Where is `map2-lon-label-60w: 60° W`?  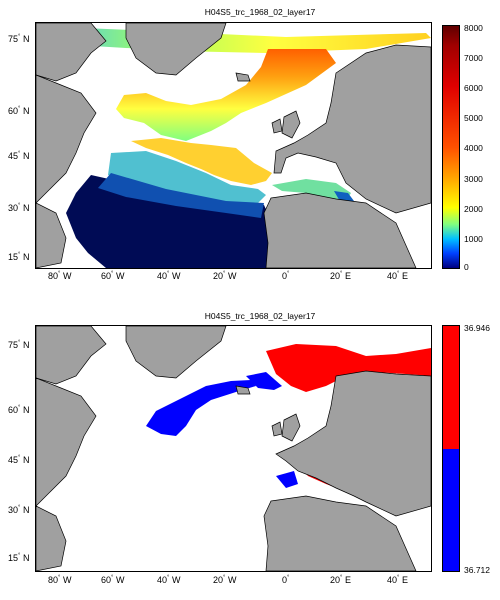 map2-lon-label-60w: 60° W is located at coordinates (113, 580).